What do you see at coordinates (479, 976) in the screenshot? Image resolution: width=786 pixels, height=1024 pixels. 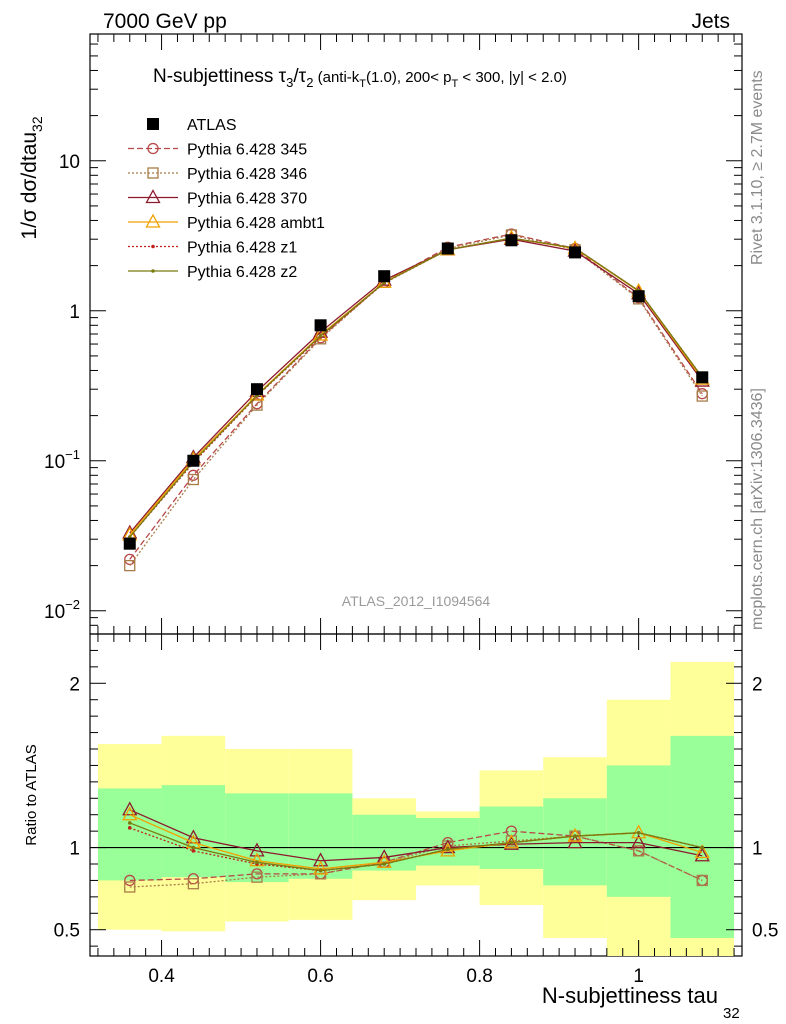 I see `x-tick-label: 0.8` at bounding box center [479, 976].